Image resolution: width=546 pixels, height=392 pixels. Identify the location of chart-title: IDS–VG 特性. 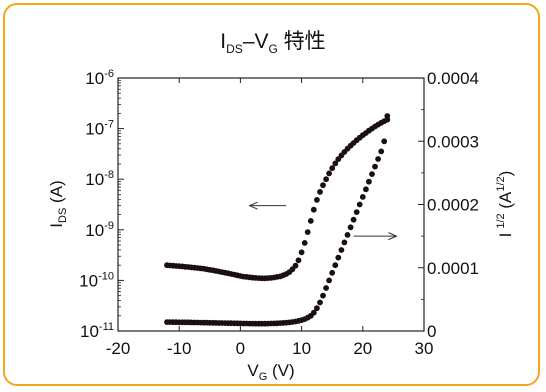
(272, 43).